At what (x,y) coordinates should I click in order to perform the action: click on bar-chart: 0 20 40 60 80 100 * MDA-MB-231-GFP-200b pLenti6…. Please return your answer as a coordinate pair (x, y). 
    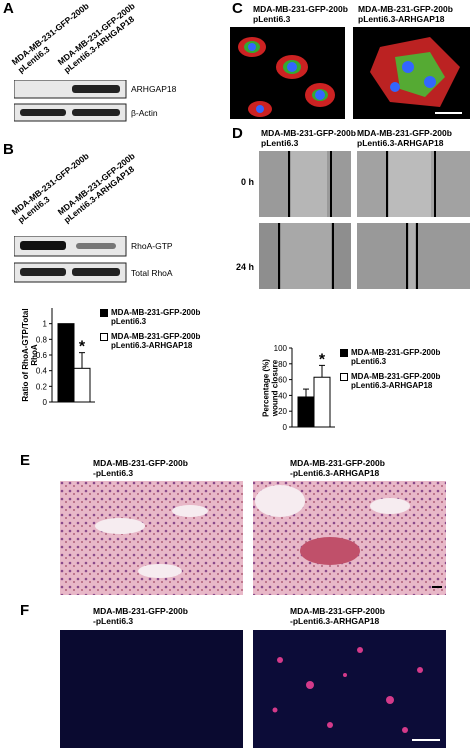
    Looking at the image, I should click on (357, 387).